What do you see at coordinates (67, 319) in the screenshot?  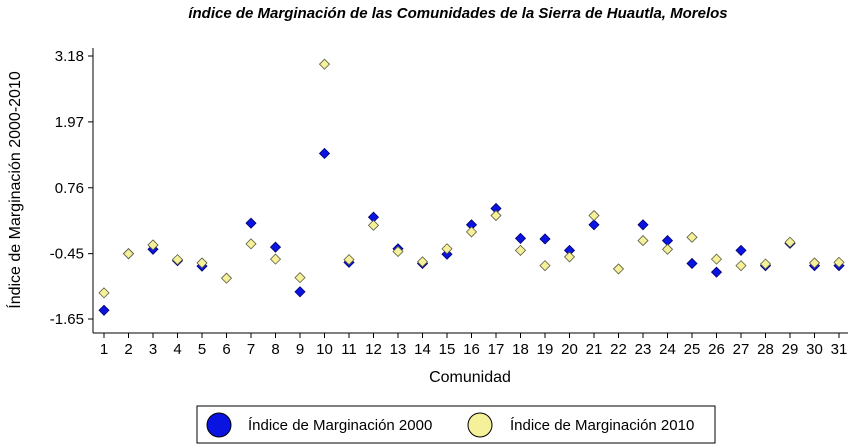 I see `y-tick-label: -1.65` at bounding box center [67, 319].